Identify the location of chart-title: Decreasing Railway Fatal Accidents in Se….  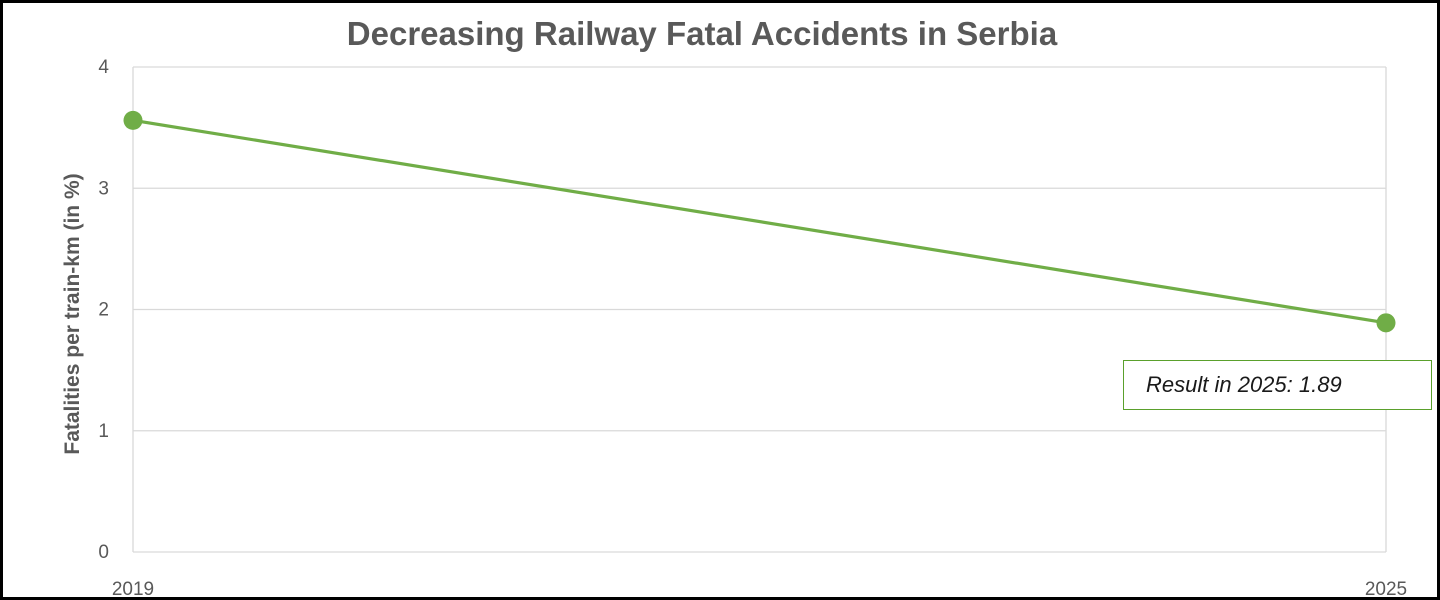
(702, 33).